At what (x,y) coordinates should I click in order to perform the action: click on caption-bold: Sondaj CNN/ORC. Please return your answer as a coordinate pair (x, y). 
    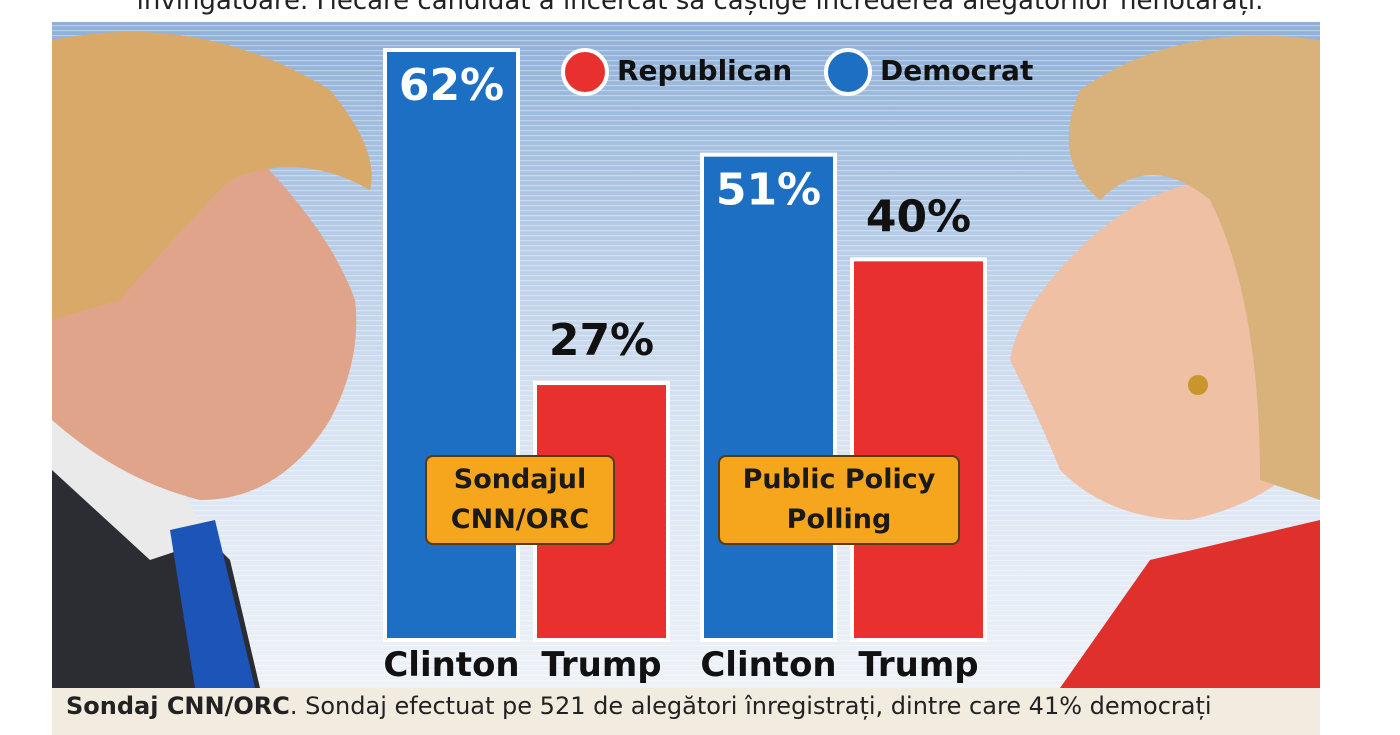
    Looking at the image, I should click on (178, 706).